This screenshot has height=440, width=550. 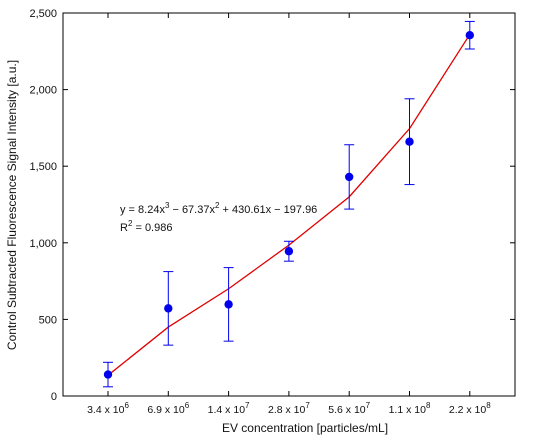 I want to click on x-axis-label: EV concentration [particles/mL], so click(x=305, y=428).